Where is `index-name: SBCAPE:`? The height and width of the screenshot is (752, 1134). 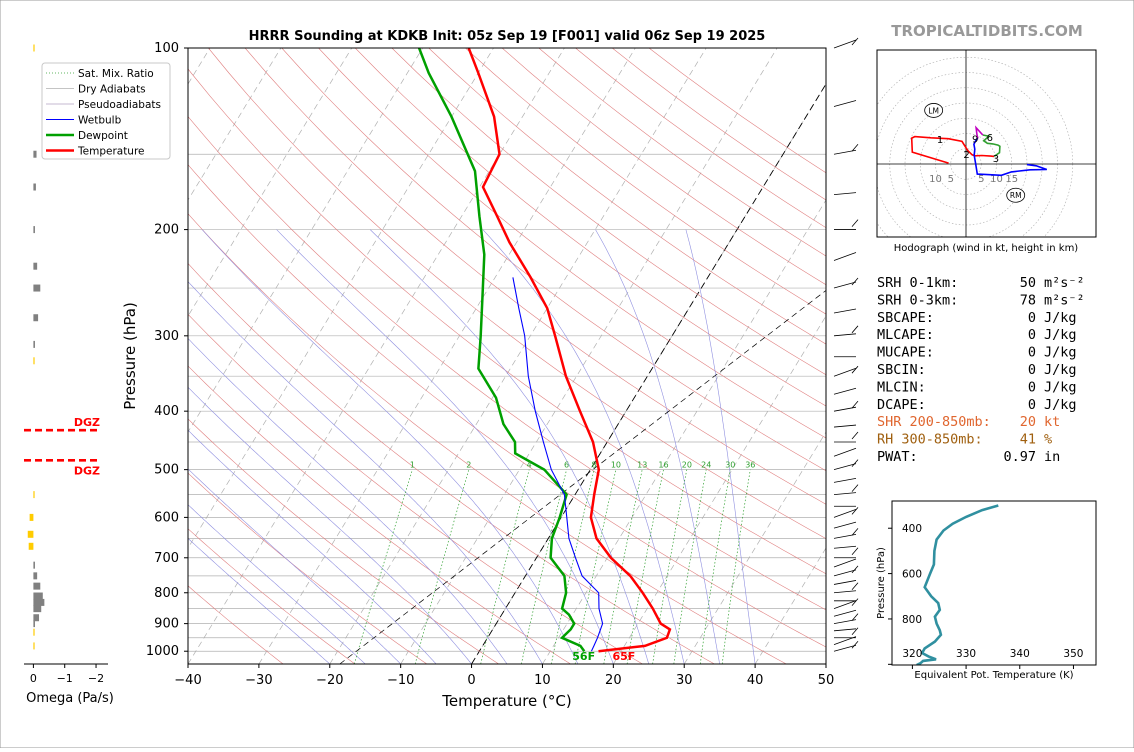 index-name: SBCAPE: is located at coordinates (905, 318).